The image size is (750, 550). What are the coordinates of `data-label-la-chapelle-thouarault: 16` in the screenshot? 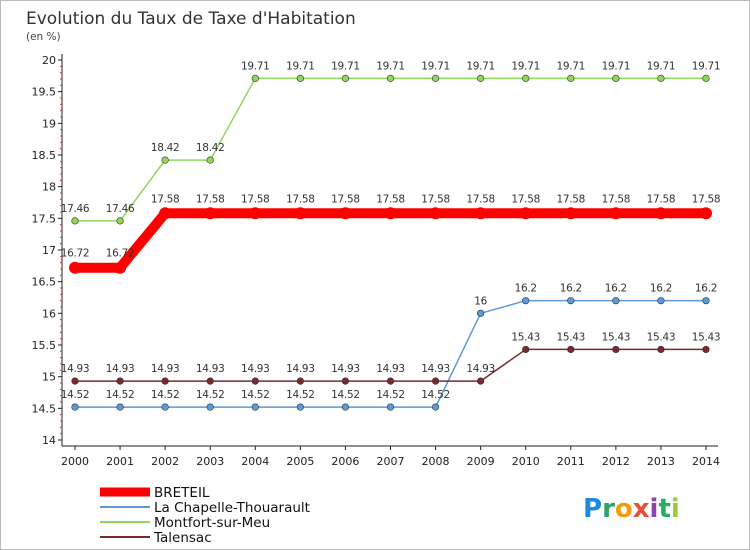 It's located at (480, 301).